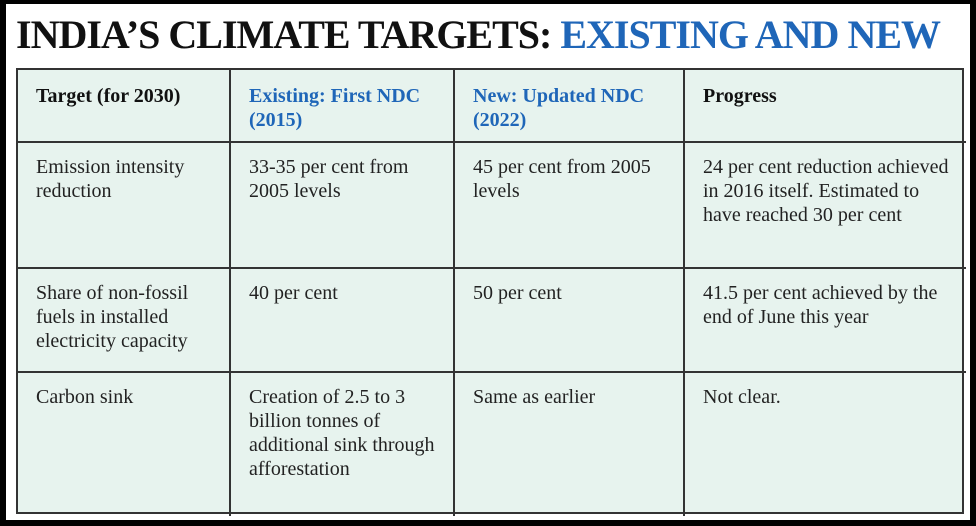 The height and width of the screenshot is (526, 976). I want to click on cell-target: Emission intensity reduction, so click(124, 205).